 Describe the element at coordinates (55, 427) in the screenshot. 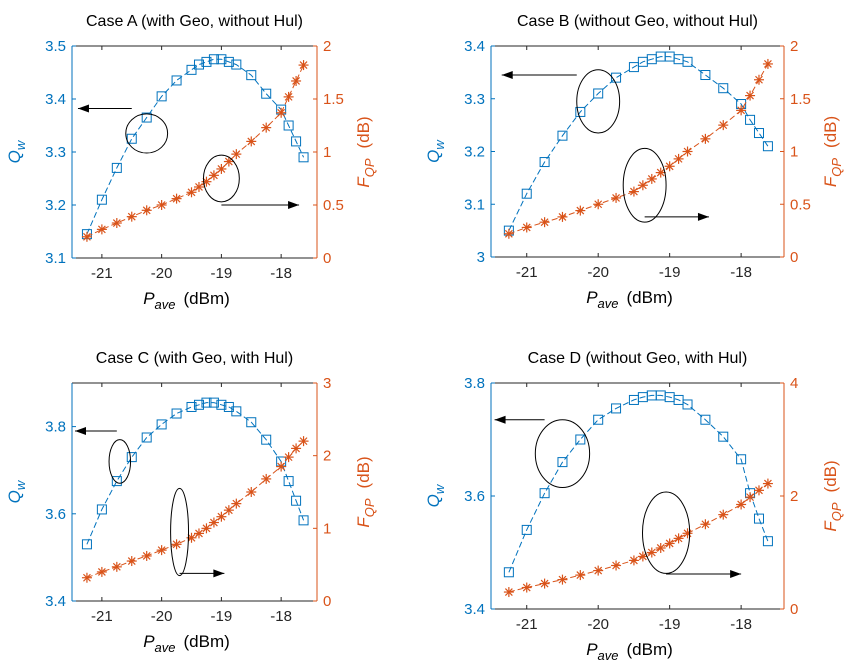

I see `y-left-tick-label: 3.8` at that location.